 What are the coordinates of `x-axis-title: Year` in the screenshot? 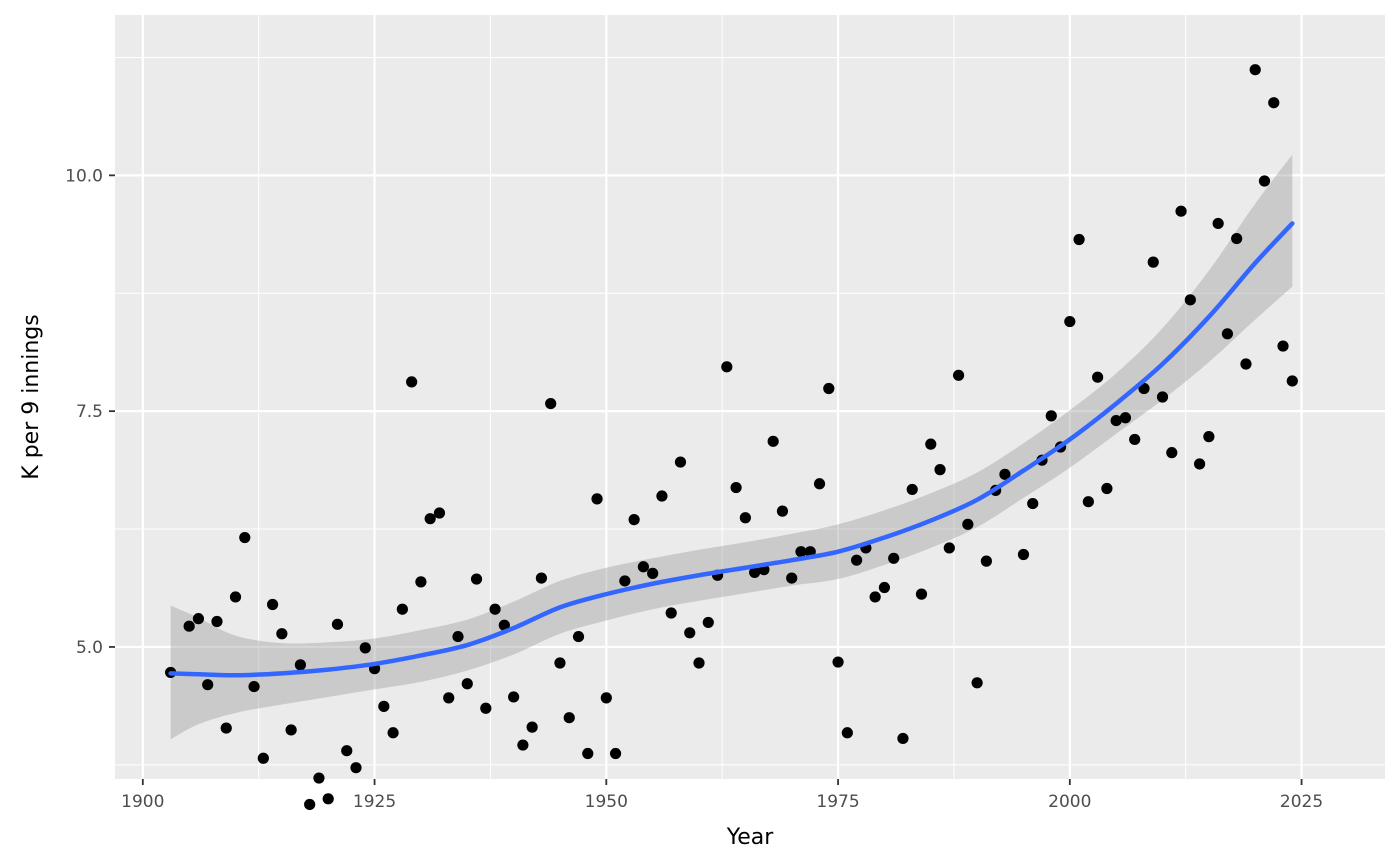 It's located at (750, 837).